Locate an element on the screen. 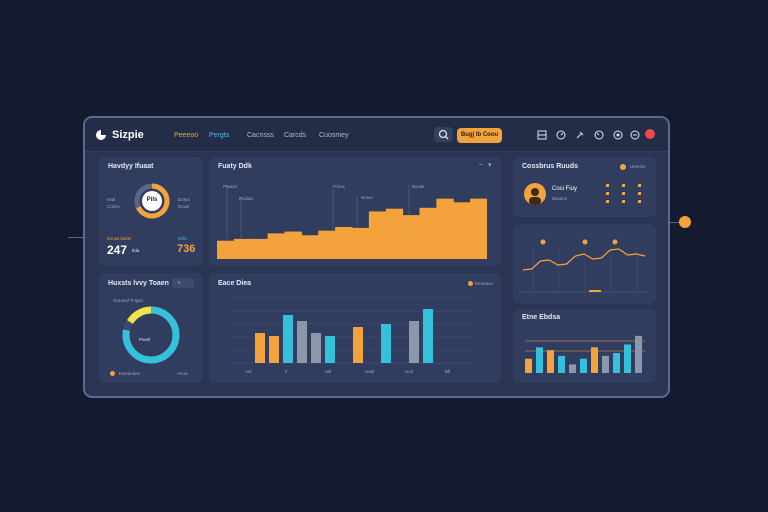 The height and width of the screenshot is (512, 768). ring-legend-dot is located at coordinates (112, 373).